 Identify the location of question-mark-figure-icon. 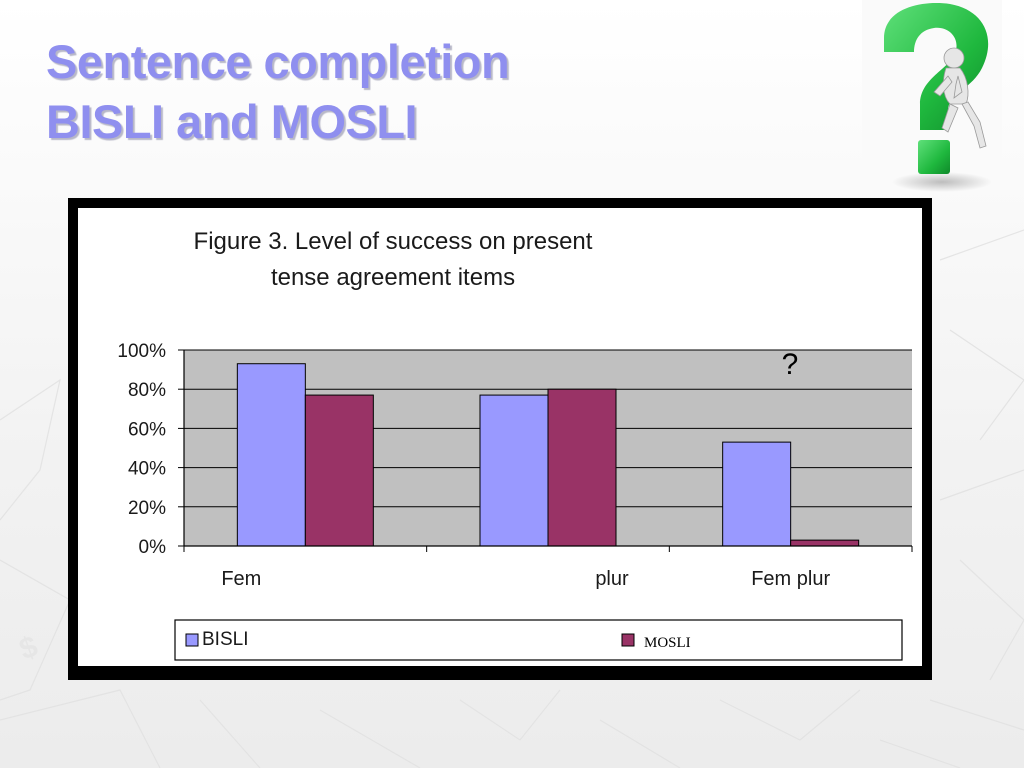
(932, 97).